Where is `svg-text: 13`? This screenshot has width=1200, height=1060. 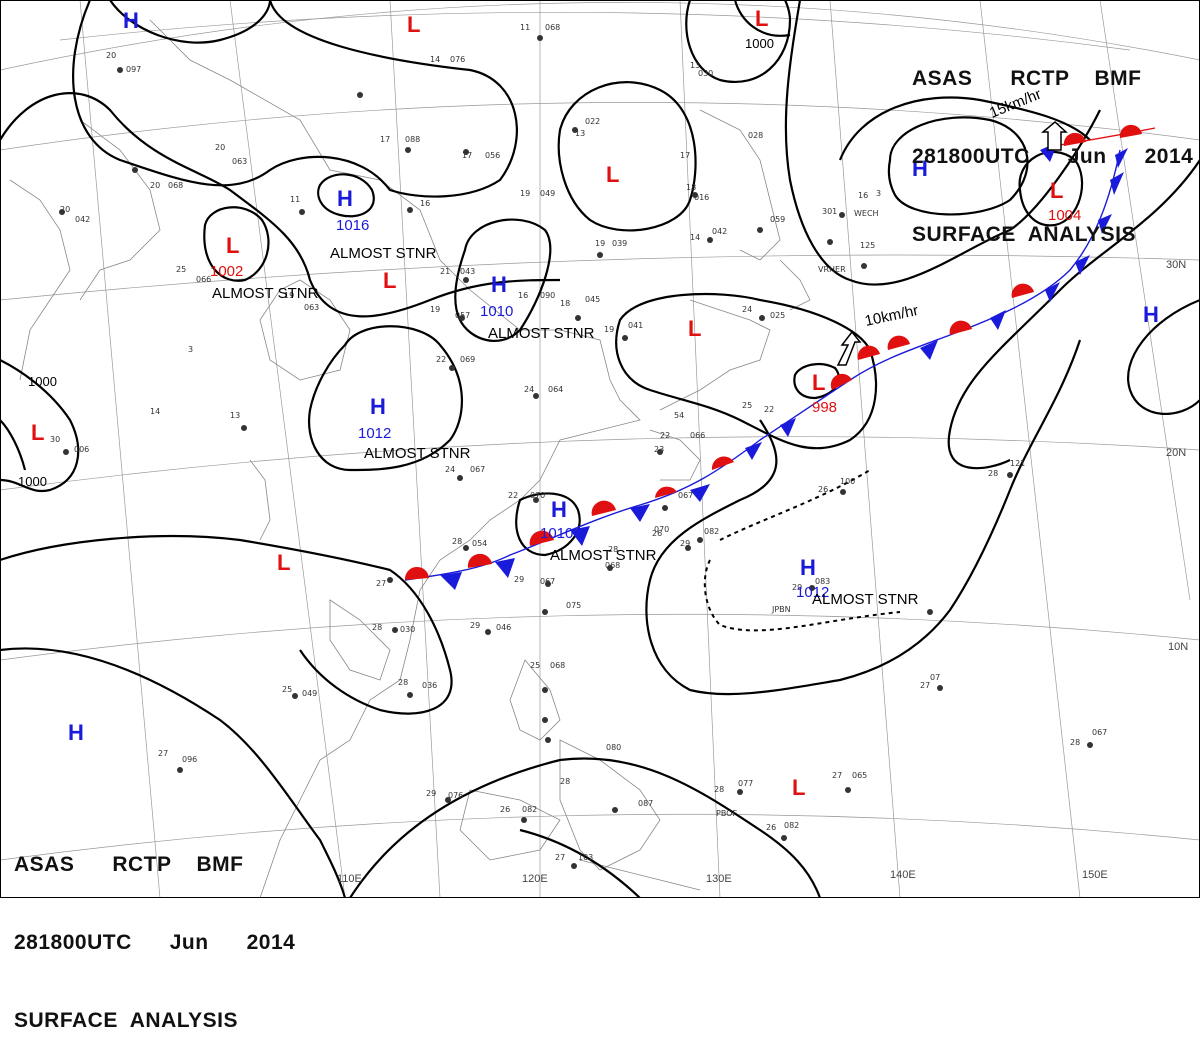 svg-text: 13 is located at coordinates (235, 415).